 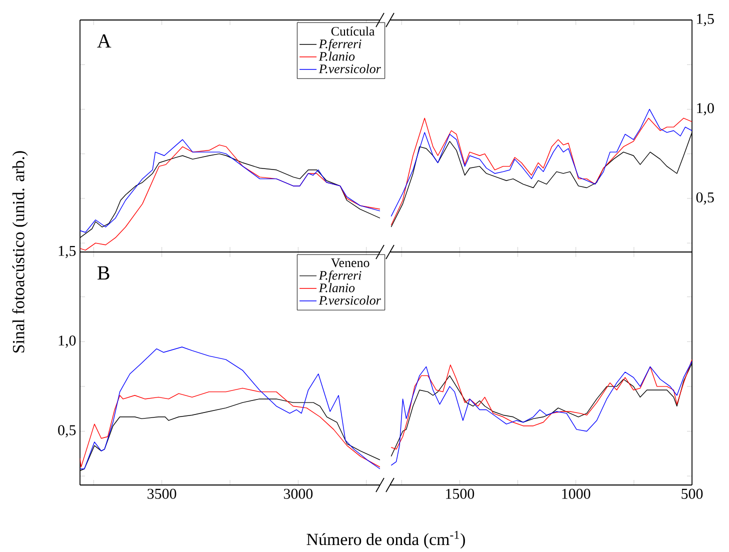 What do you see at coordinates (104, 273) in the screenshot?
I see `annotation: B` at bounding box center [104, 273].